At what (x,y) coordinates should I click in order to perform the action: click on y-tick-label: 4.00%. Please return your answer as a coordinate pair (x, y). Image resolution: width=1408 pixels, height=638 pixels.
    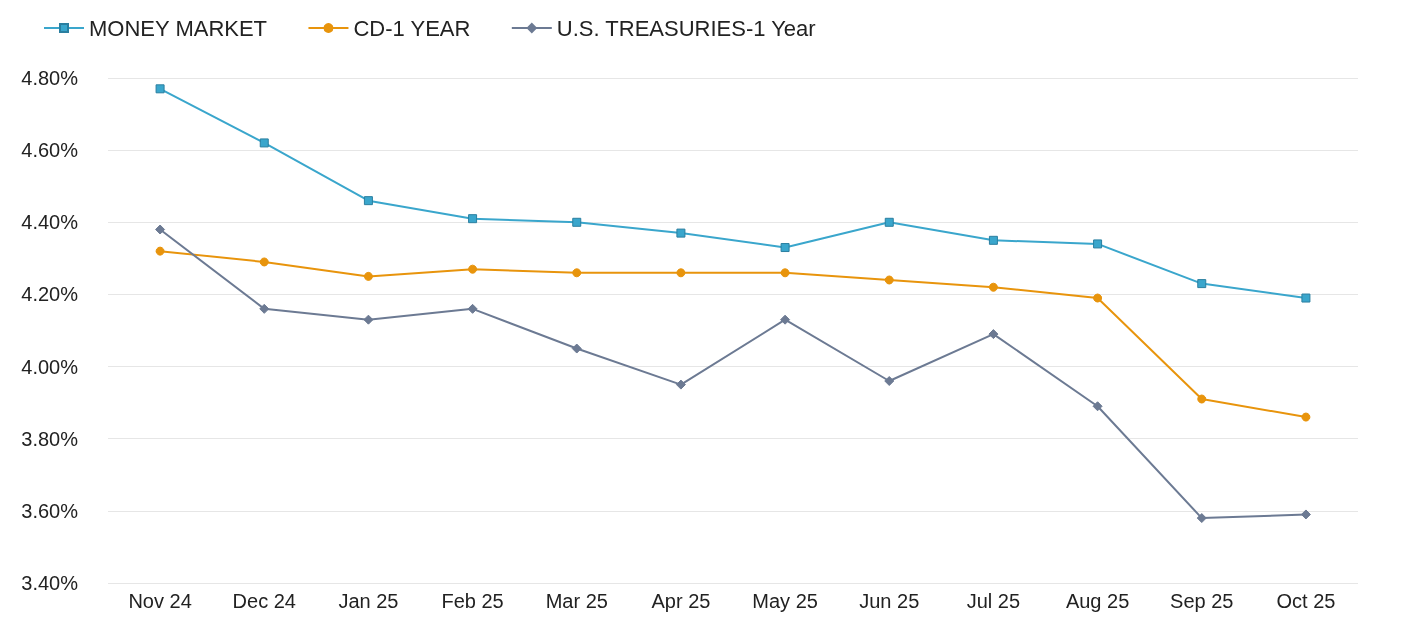
    Looking at the image, I should click on (50, 366).